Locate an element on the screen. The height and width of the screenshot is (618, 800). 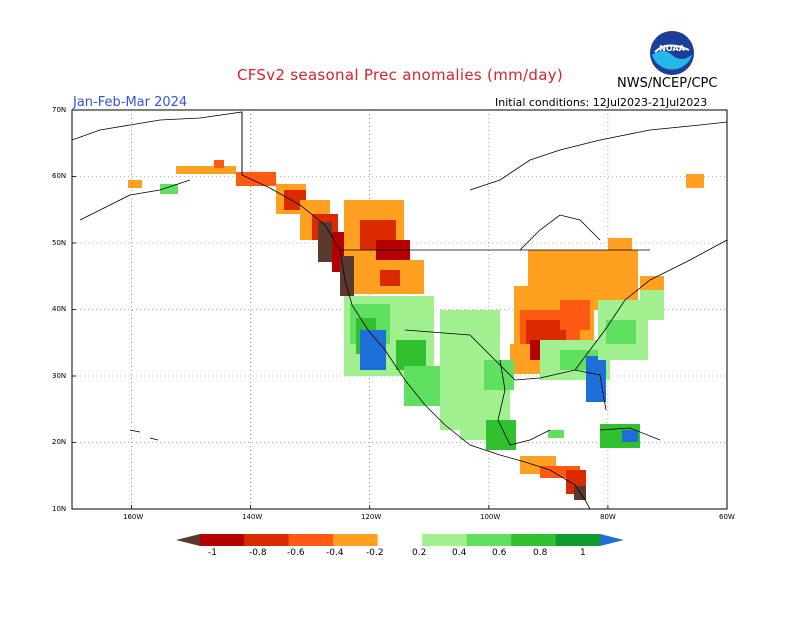
legend-arrow-left is located at coordinates (188, 540).